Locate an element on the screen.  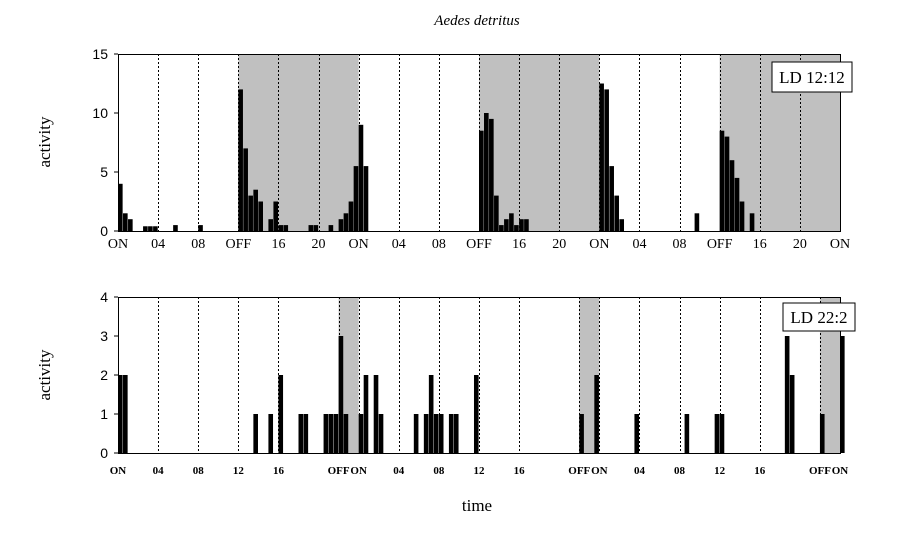
y-tick-label: 5 is located at coordinates (104, 172).